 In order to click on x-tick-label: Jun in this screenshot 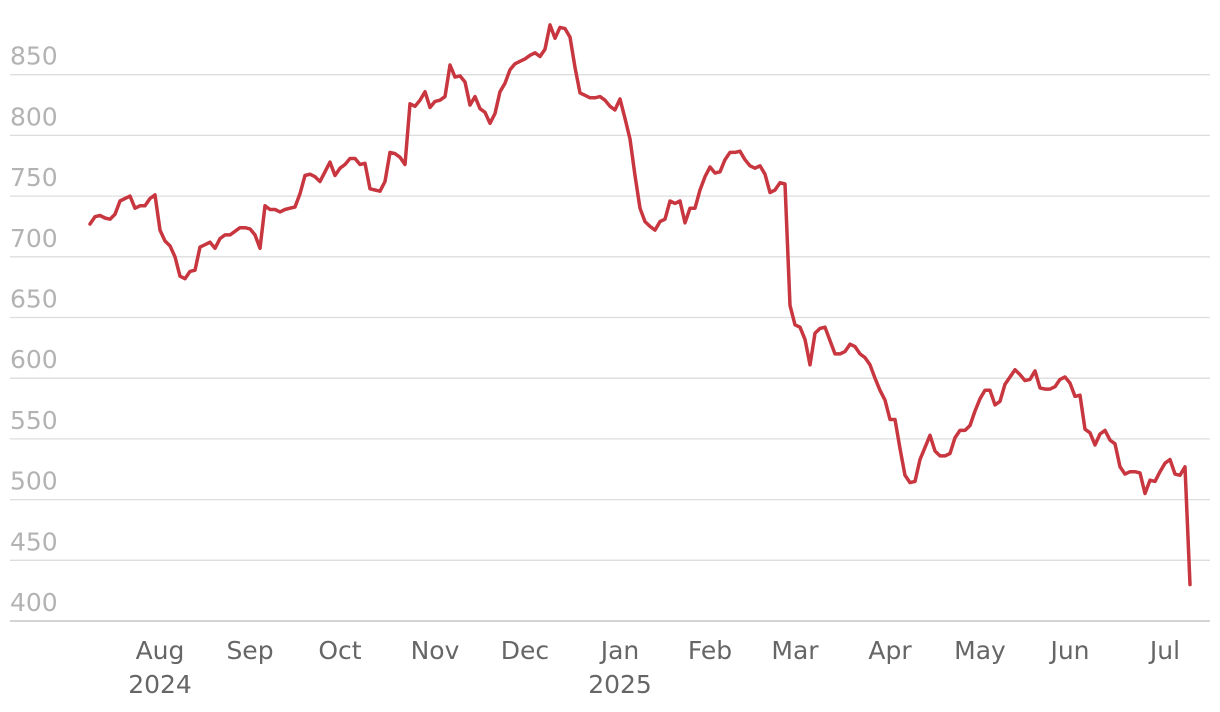, I will do `click(1070, 650)`.